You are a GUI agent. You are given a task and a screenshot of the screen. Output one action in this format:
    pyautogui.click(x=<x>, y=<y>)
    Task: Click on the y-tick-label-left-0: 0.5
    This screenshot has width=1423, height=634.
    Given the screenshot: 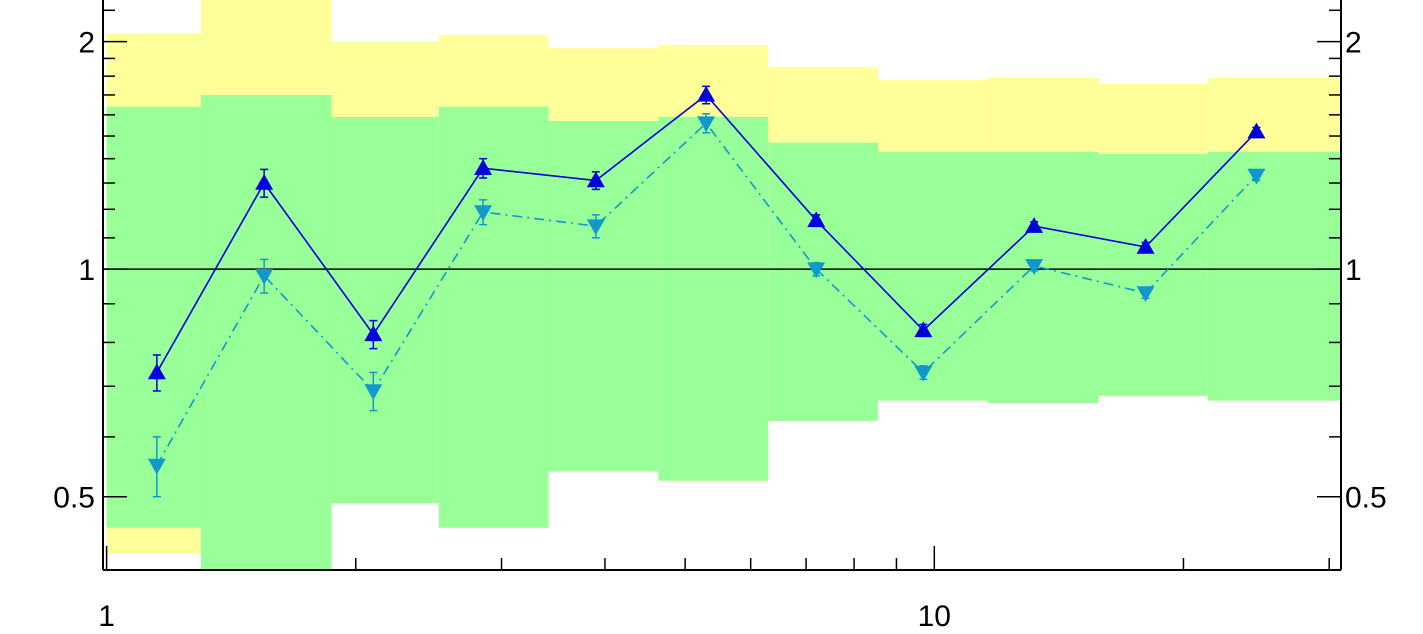 What is the action you would take?
    pyautogui.click(x=74, y=498)
    